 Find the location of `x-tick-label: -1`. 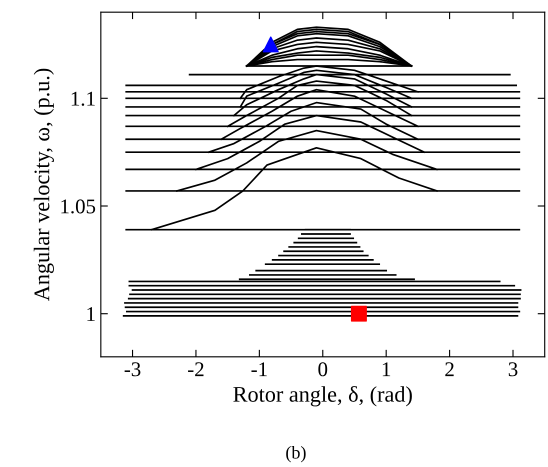

x-tick-label: -1 is located at coordinates (259, 369).